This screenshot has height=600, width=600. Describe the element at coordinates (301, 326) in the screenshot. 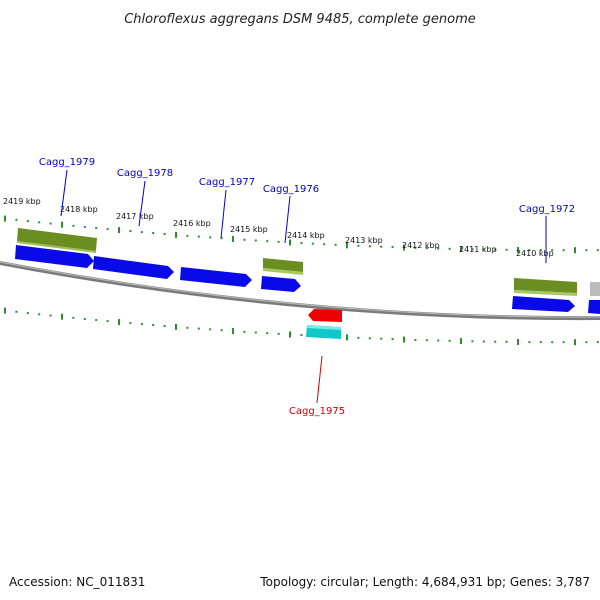

I see `bottom-ruler-ticks` at that location.